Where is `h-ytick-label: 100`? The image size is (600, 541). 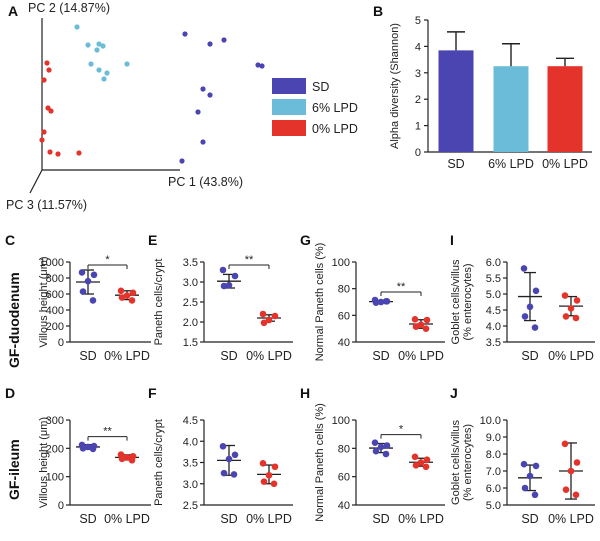 h-ytick-label: 100 is located at coordinates (341, 421).